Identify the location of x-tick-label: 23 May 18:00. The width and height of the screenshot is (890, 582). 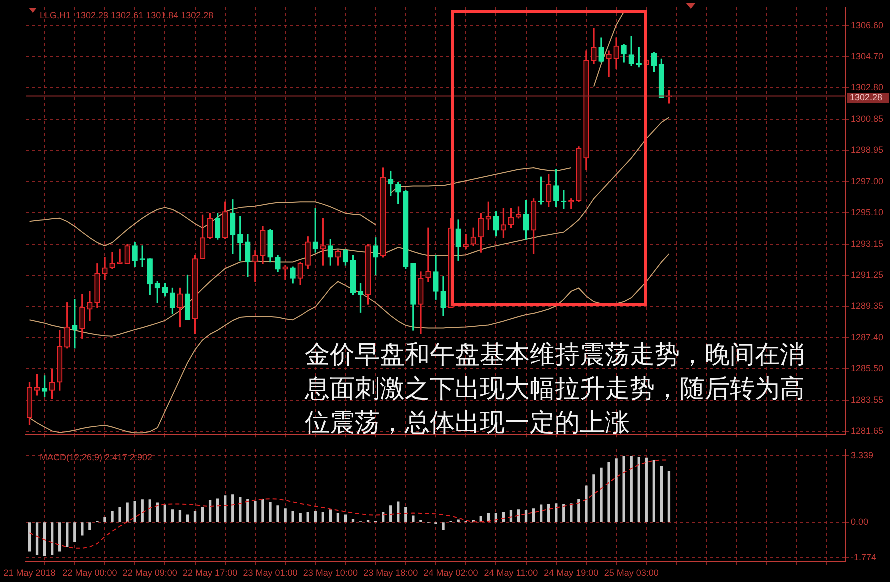
(391, 573).